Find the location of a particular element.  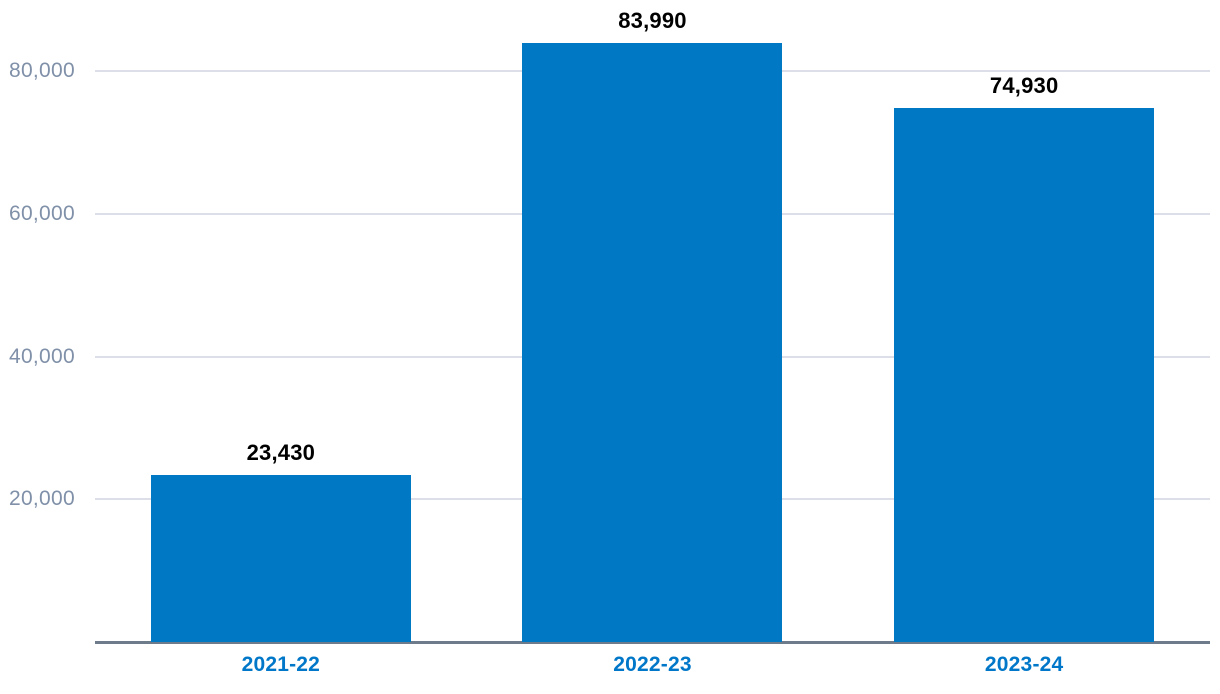

y-tick-label: 20,000 is located at coordinates (41, 499).